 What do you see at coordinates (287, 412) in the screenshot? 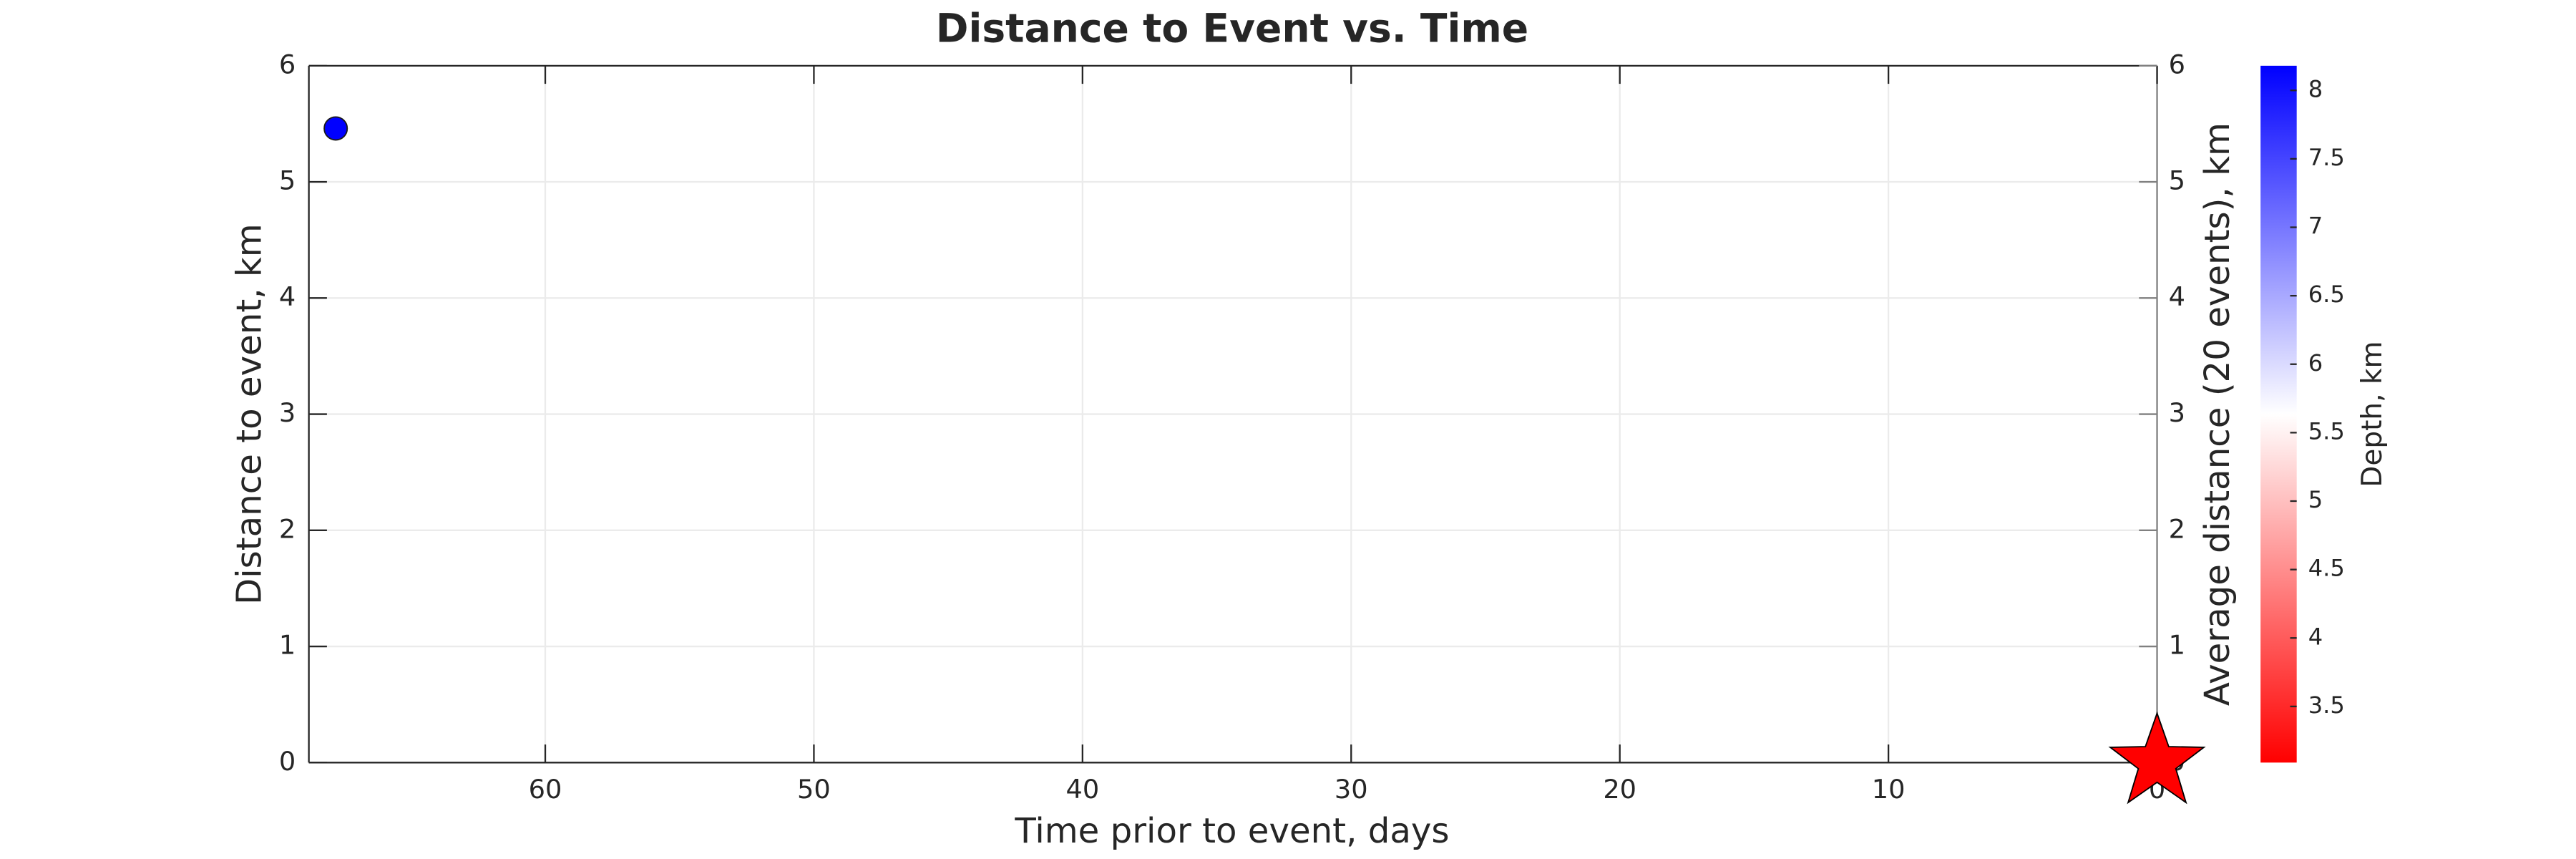
I see `y-tick-label: 3` at bounding box center [287, 412].